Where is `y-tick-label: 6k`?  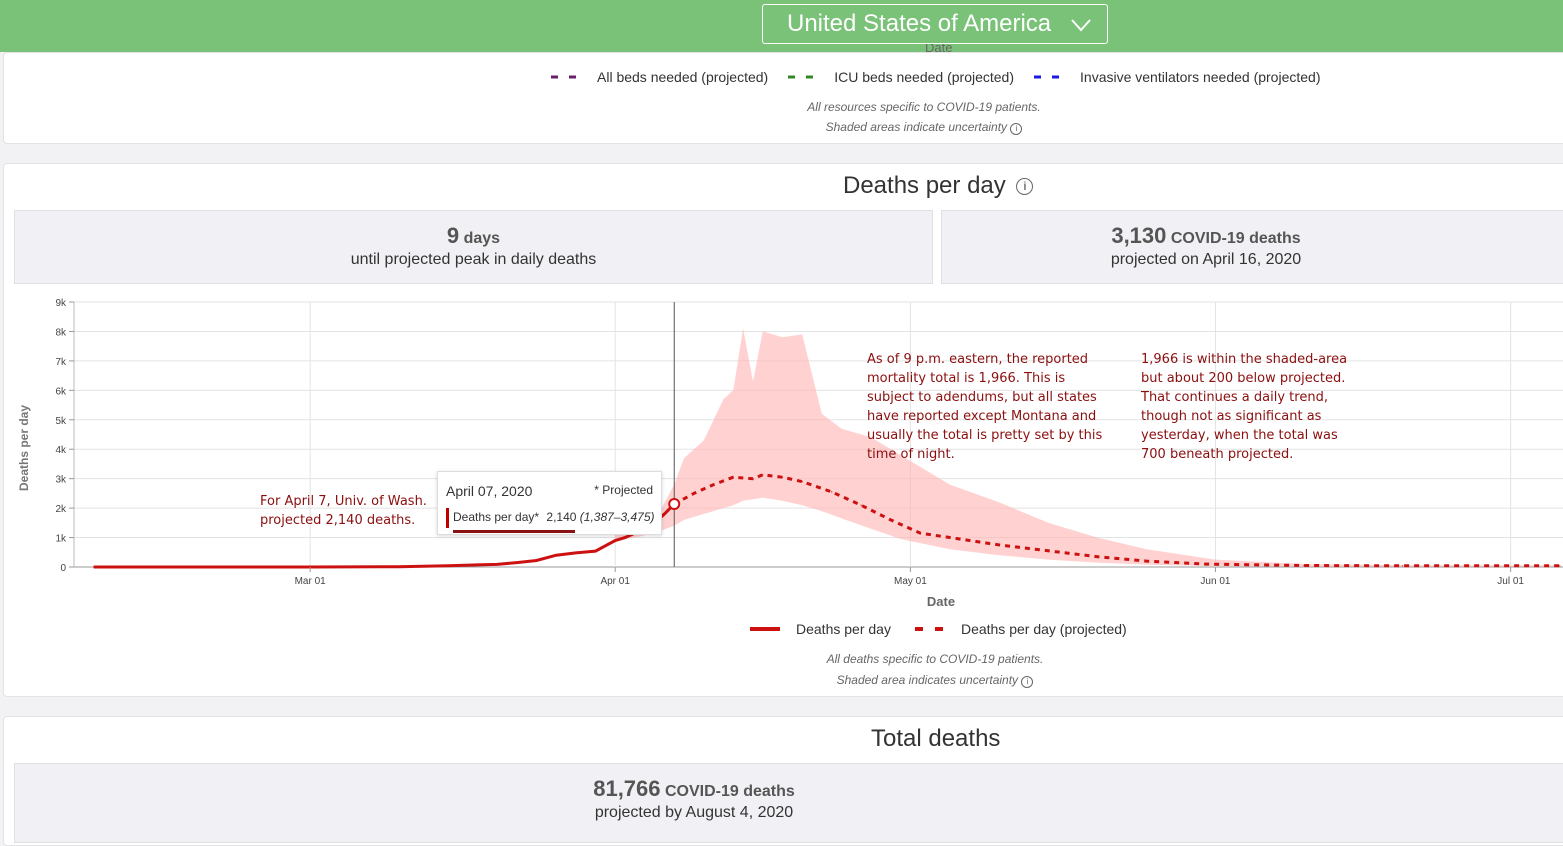
y-tick-label: 6k is located at coordinates (61, 391).